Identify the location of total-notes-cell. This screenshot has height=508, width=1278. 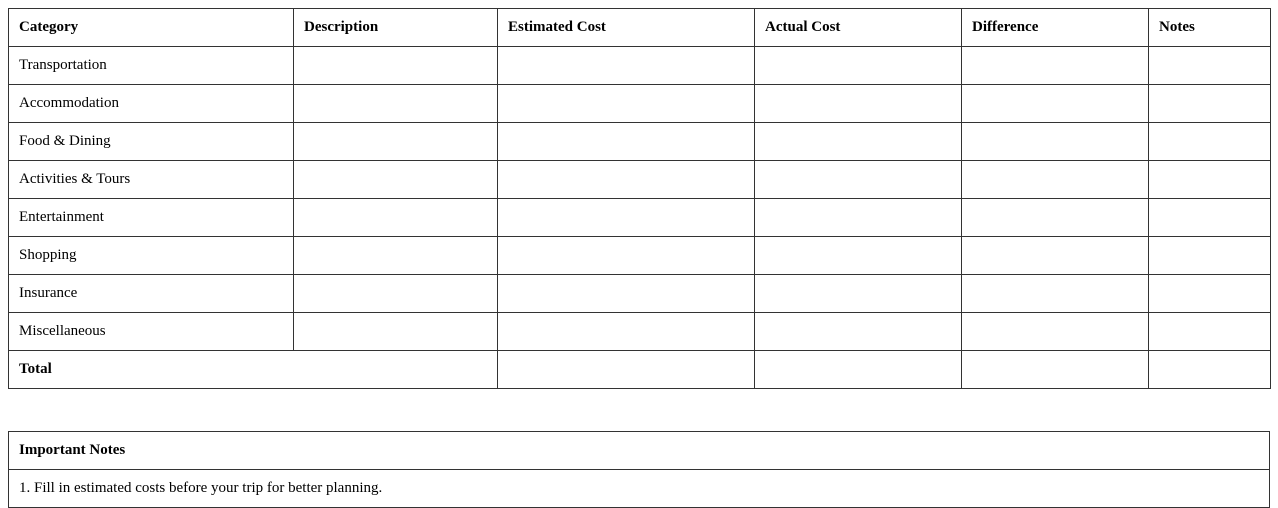
(1209, 369).